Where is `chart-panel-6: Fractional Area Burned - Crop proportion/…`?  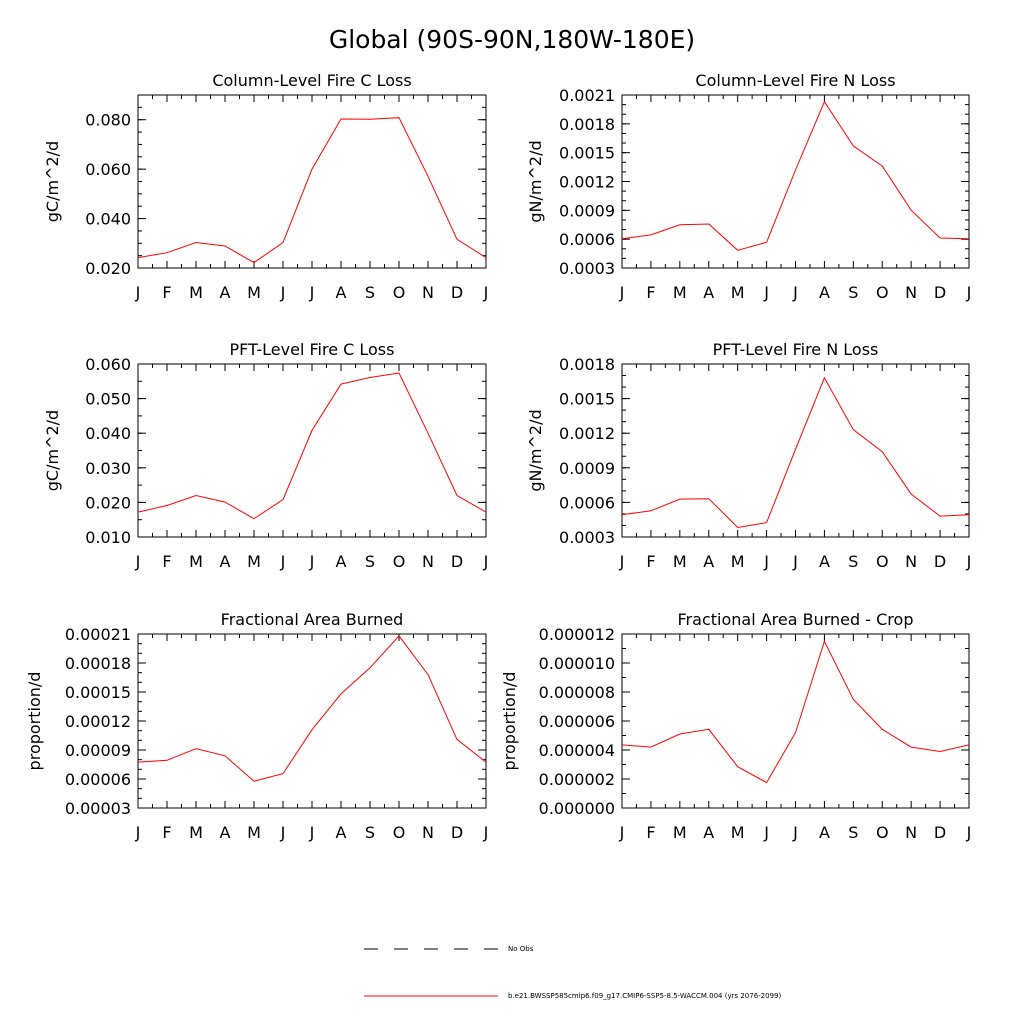 chart-panel-6: Fractional Area Burned - Crop proportion/… is located at coordinates (735, 726).